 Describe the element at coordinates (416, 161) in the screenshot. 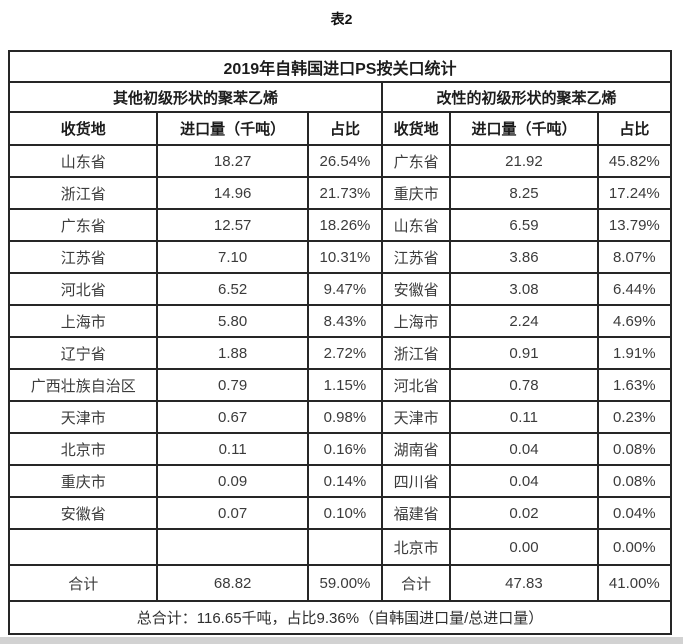

I see `right-region-cell: 广东省` at that location.